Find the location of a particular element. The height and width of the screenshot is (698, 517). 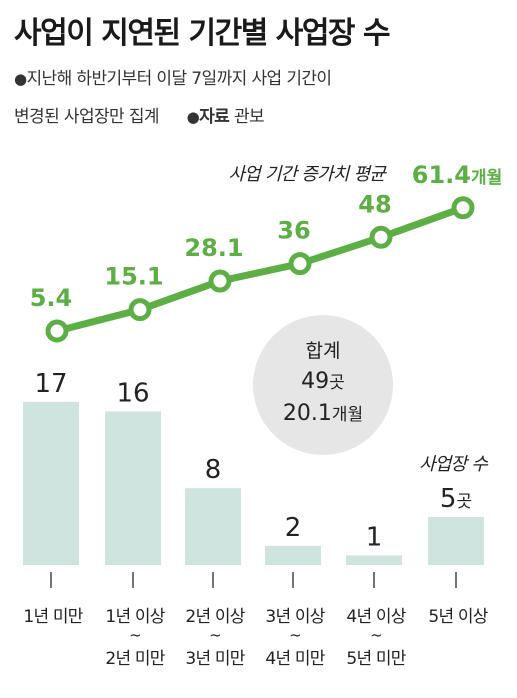

line-label-1: 5.4 is located at coordinates (51, 298).